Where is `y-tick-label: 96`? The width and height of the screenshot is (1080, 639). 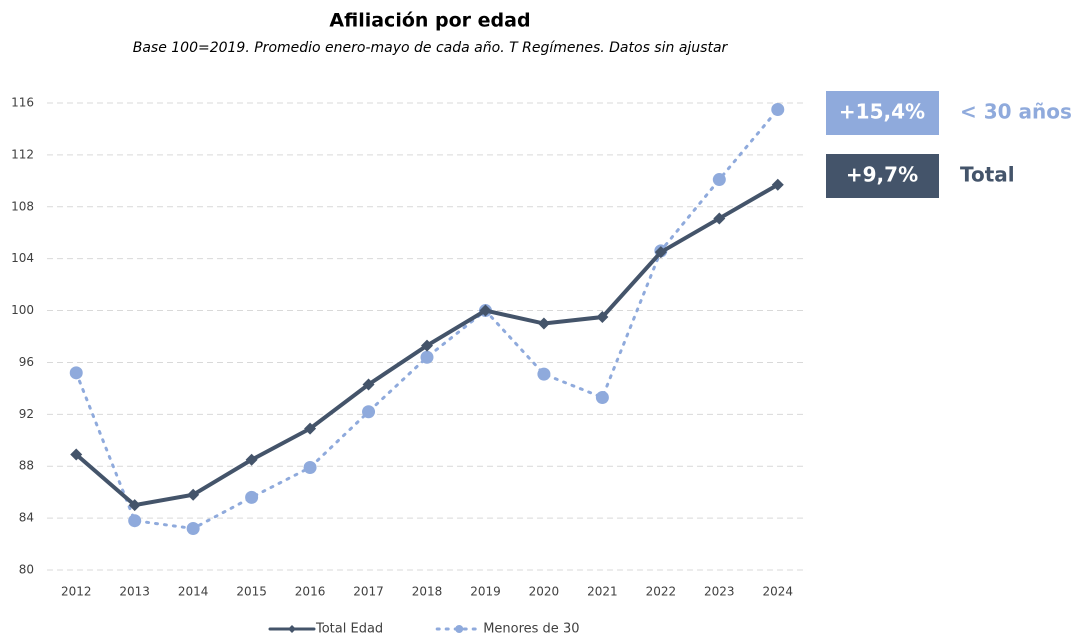
y-tick-label: 96 is located at coordinates (26, 362).